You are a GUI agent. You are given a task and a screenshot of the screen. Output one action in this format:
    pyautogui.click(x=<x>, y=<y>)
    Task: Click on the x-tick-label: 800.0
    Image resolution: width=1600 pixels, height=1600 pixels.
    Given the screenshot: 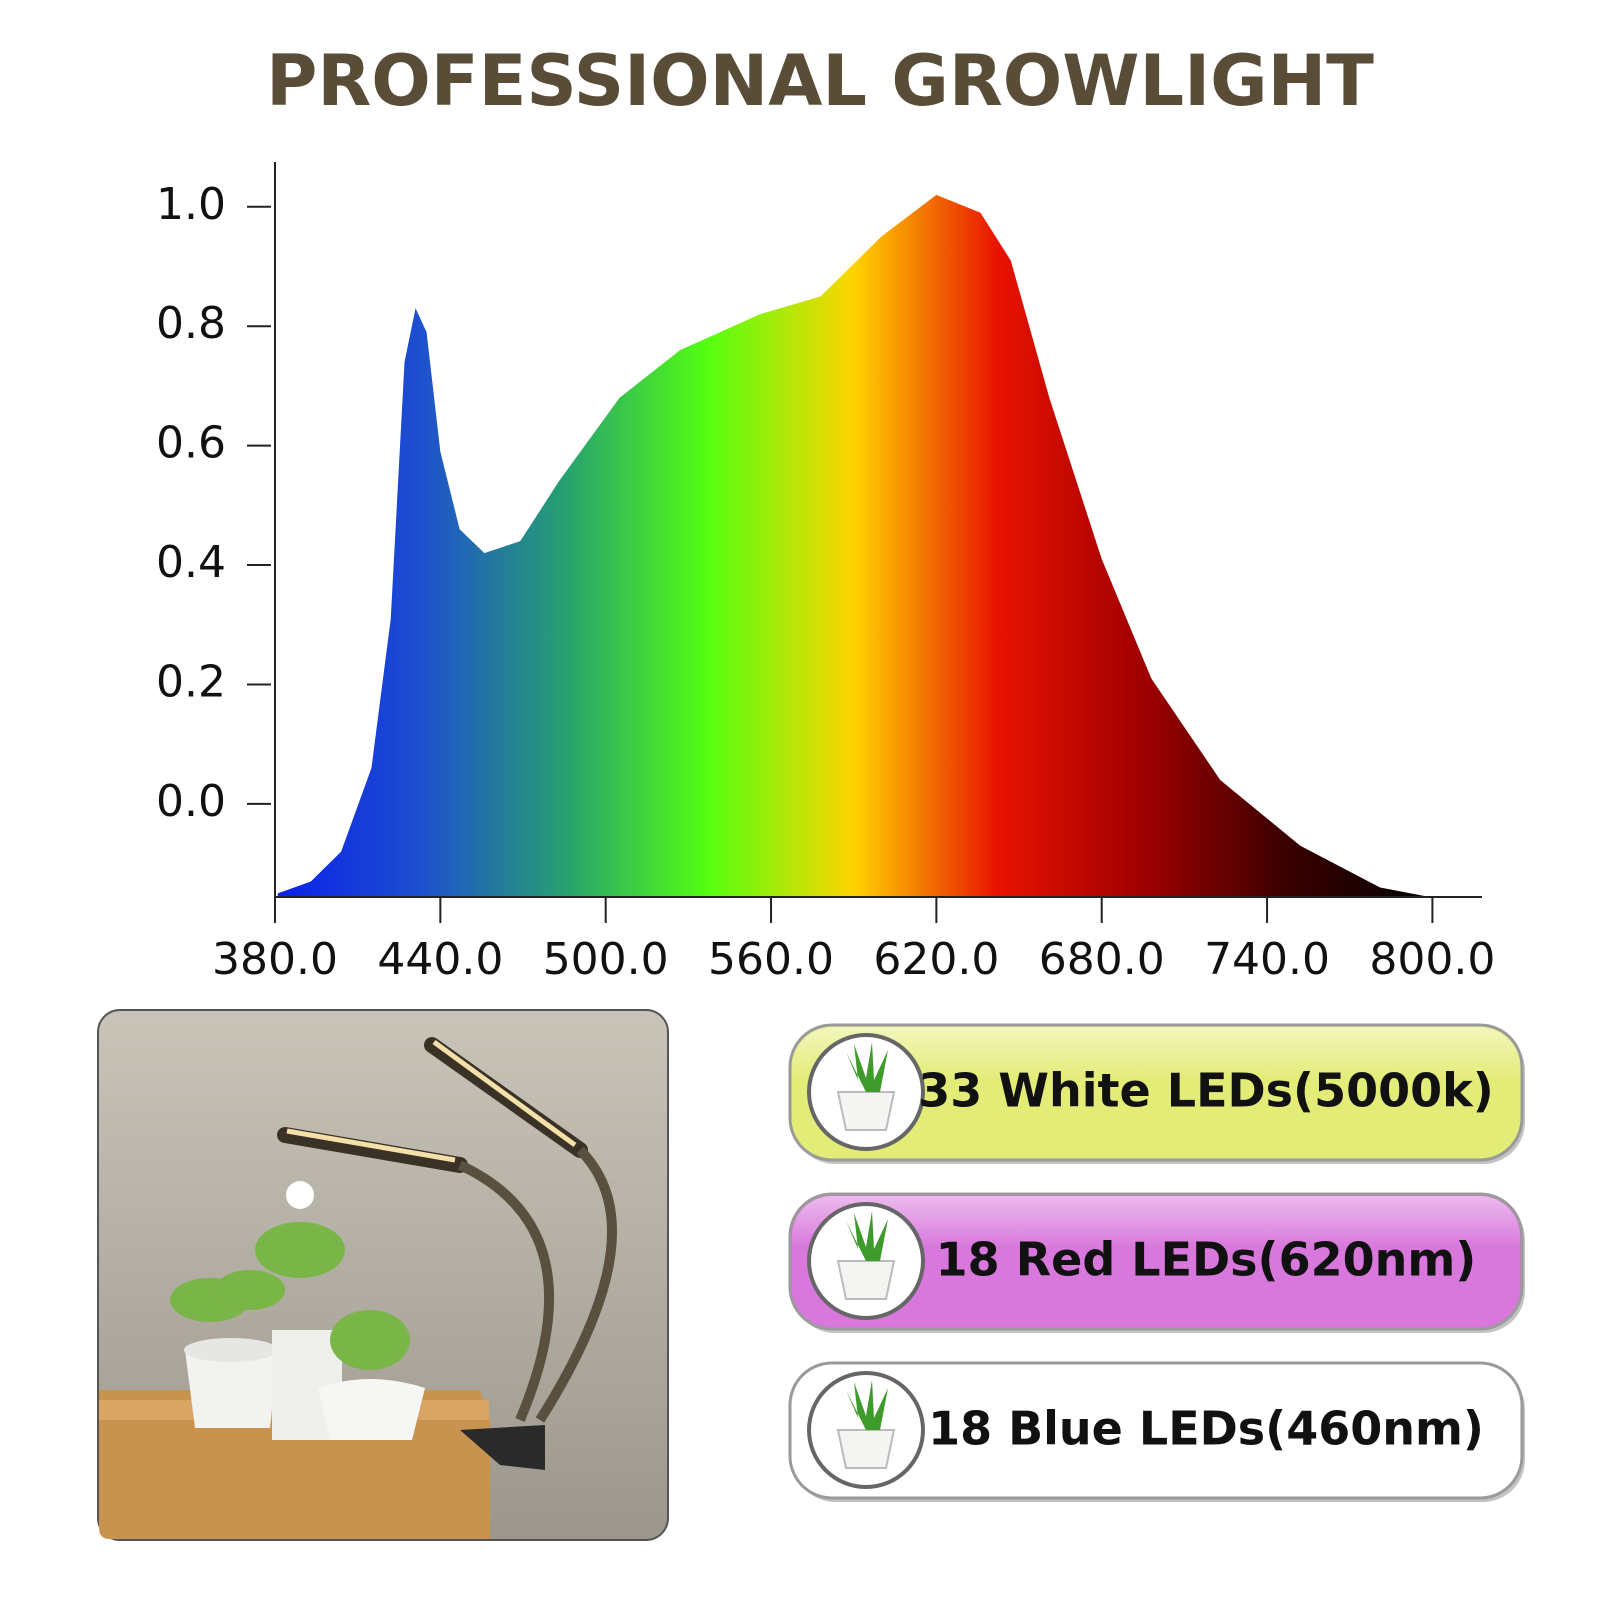 What is the action you would take?
    pyautogui.click(x=1432, y=959)
    